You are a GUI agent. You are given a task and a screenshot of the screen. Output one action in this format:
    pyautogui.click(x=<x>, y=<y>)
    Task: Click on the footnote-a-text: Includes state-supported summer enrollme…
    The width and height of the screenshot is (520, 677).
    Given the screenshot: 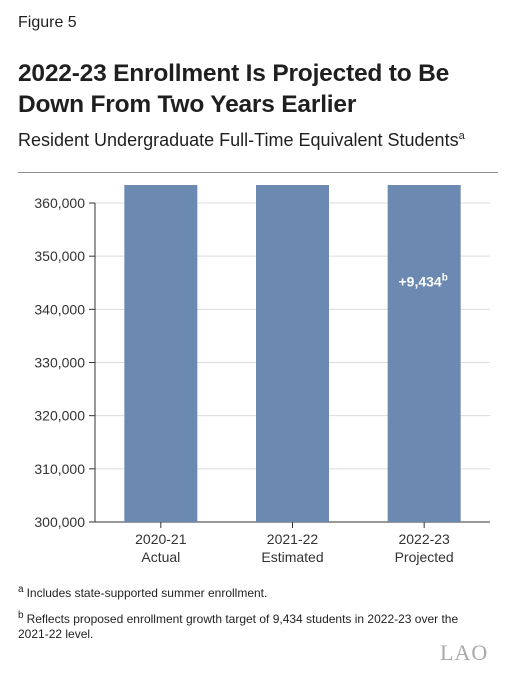 What is the action you would take?
    pyautogui.click(x=147, y=593)
    